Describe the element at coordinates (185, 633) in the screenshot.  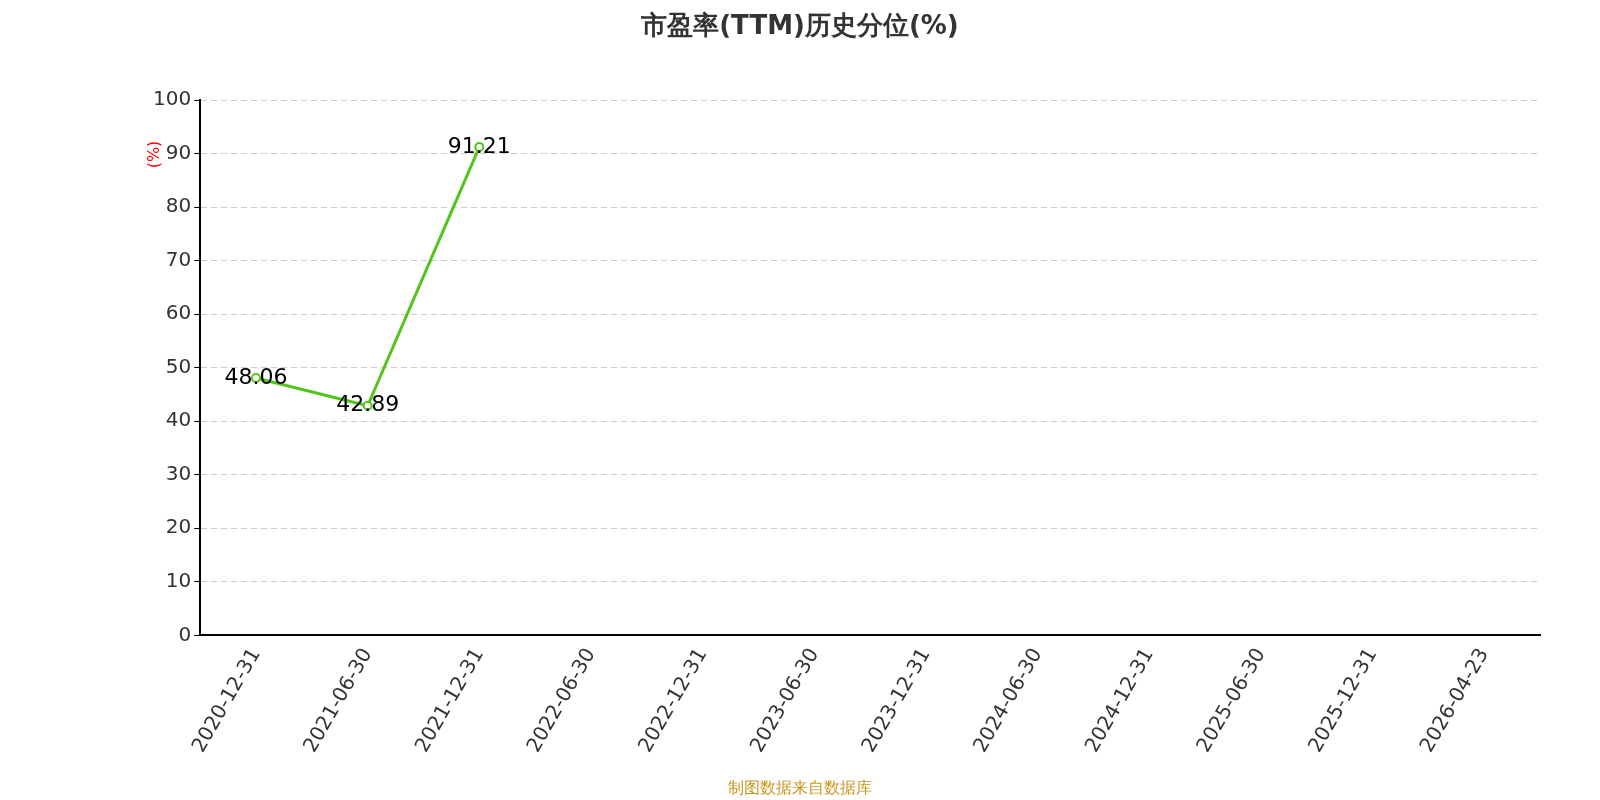
I see `y-tick-label: 0` at that location.